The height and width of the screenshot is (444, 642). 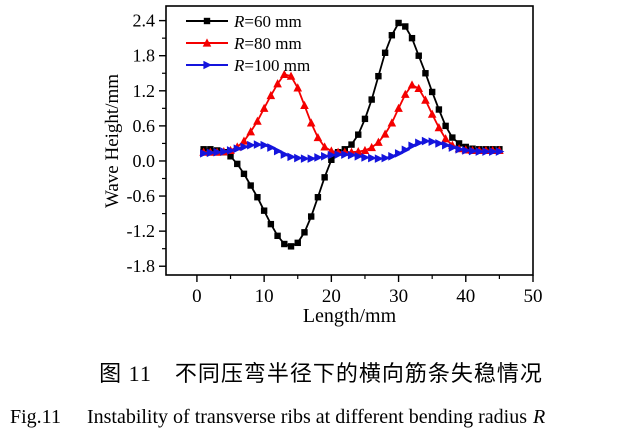 What do you see at coordinates (271, 65) in the screenshot?
I see `legend-label-r100: R=100 mm` at bounding box center [271, 65].